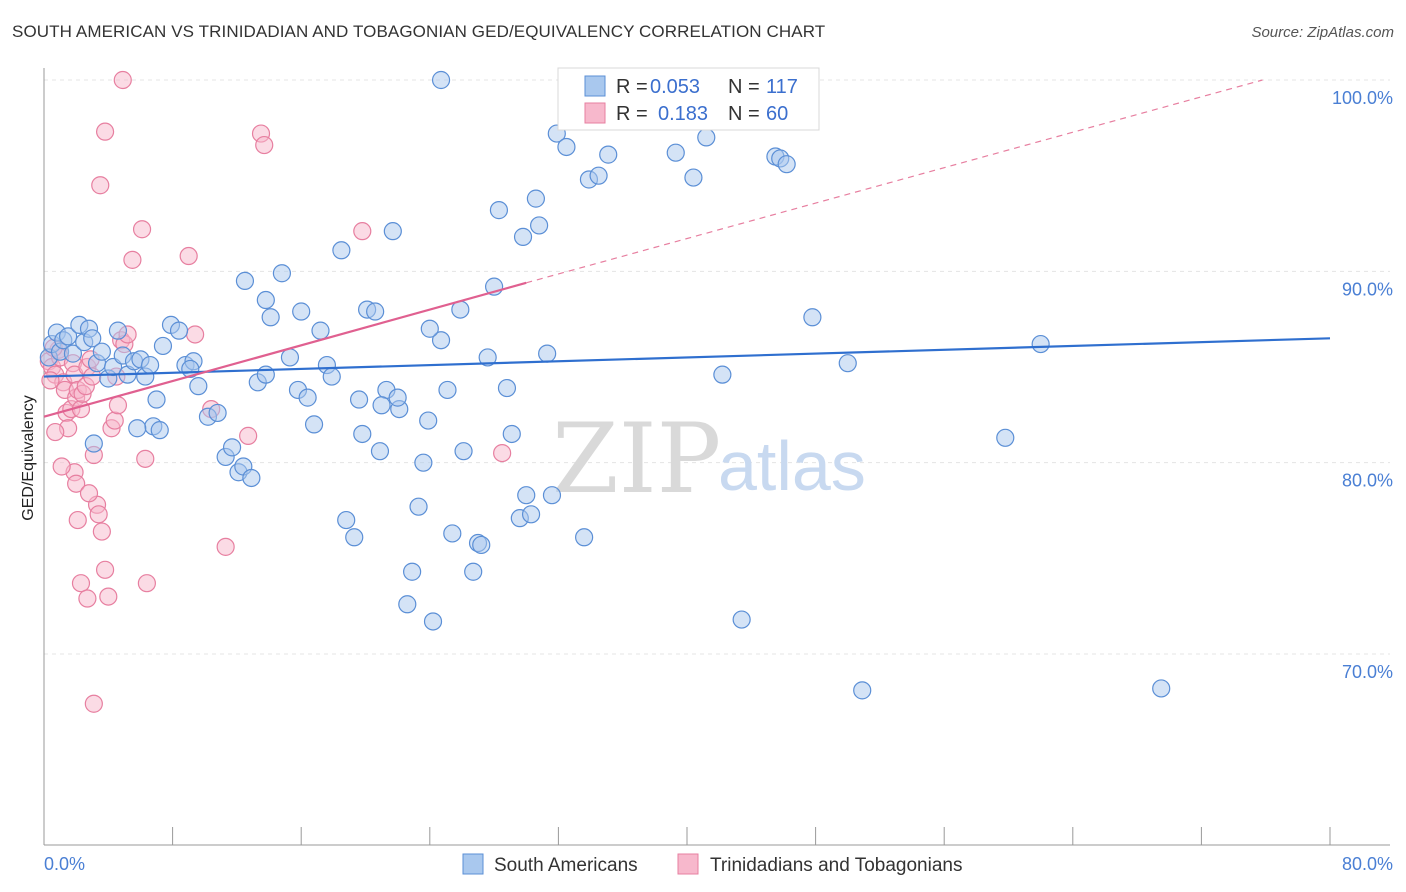  I want to click on legend-swatch-pink, so click(595, 113).